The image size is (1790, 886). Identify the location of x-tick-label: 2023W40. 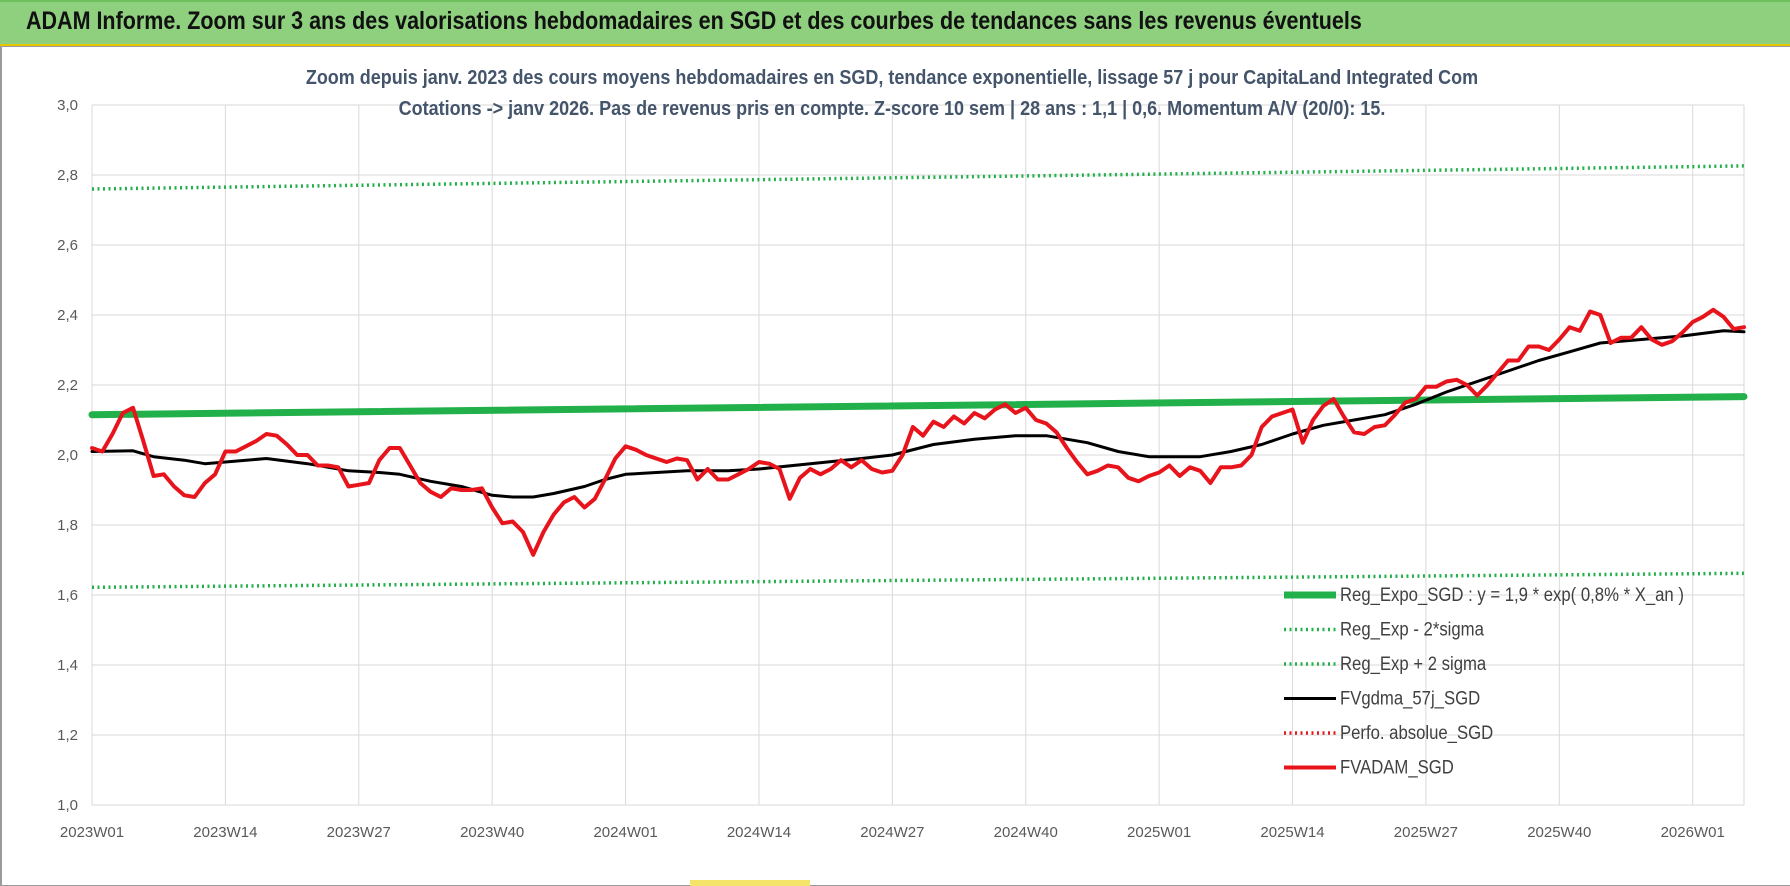
(492, 832).